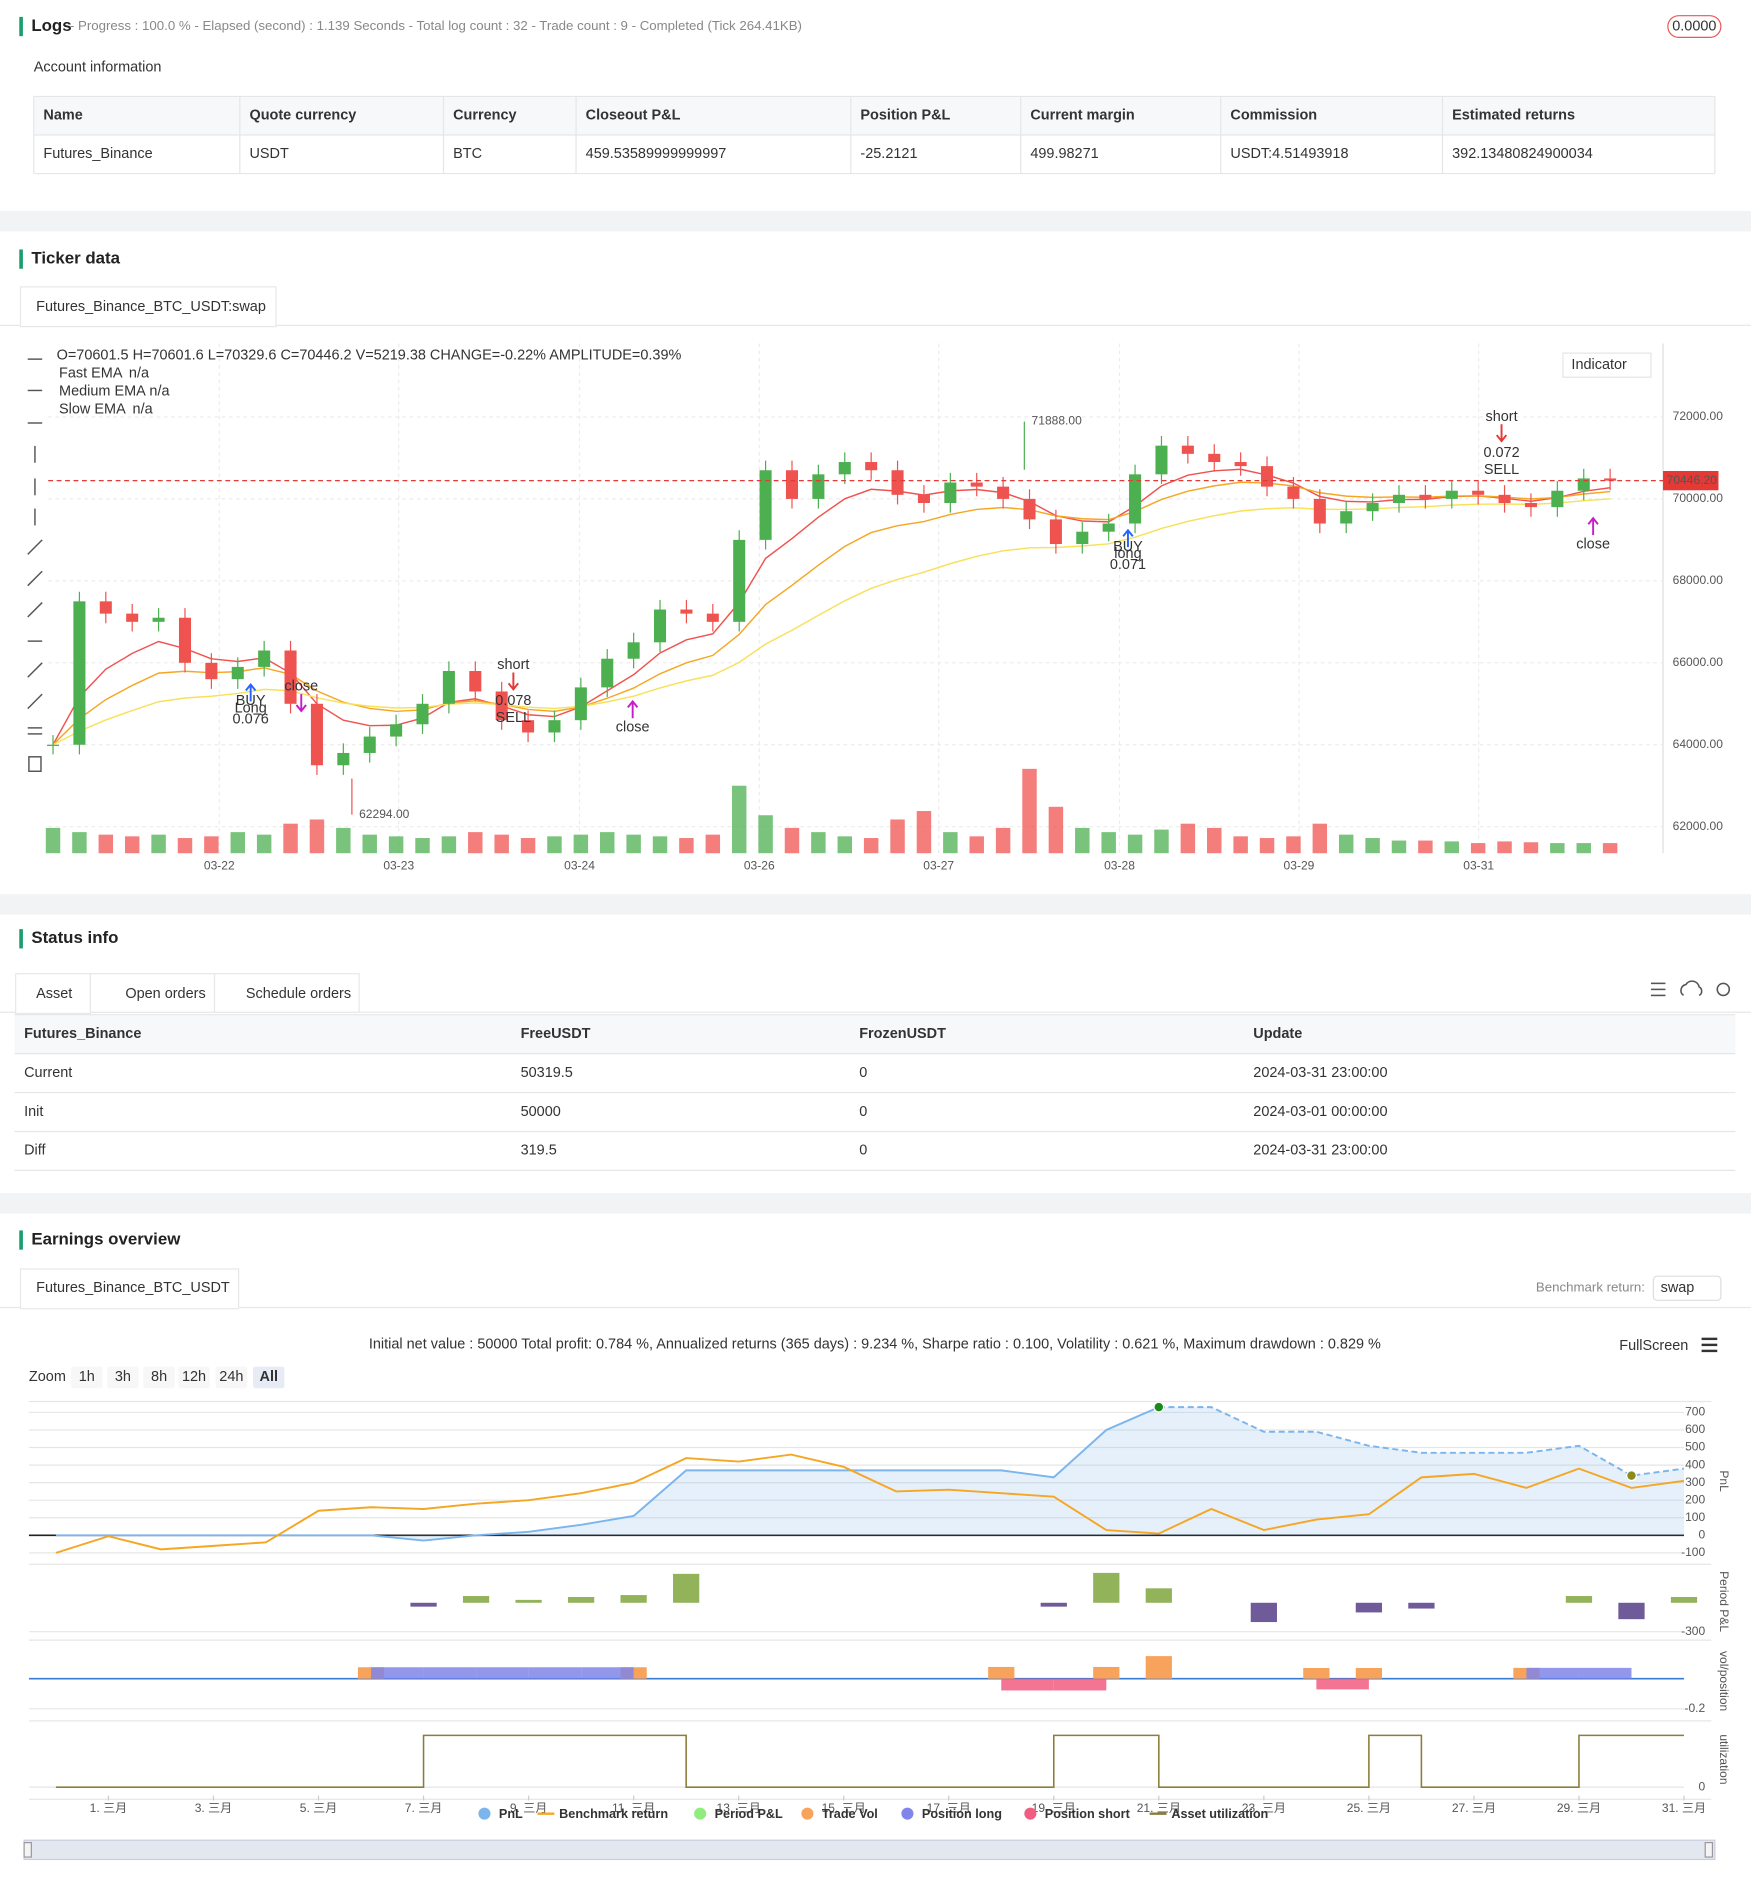 This screenshot has width=1751, height=1889. Describe the element at coordinates (1709, 1345) in the screenshot. I see `menu-icon` at that location.